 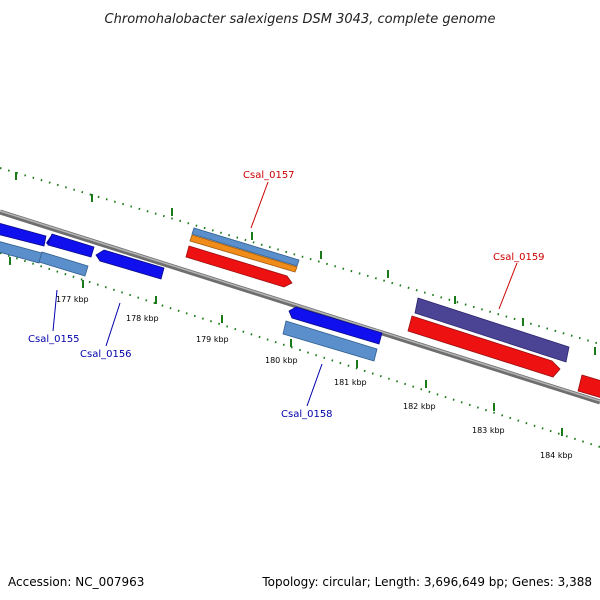 I want to click on ruler-label: 177 kbp, so click(x=72, y=299).